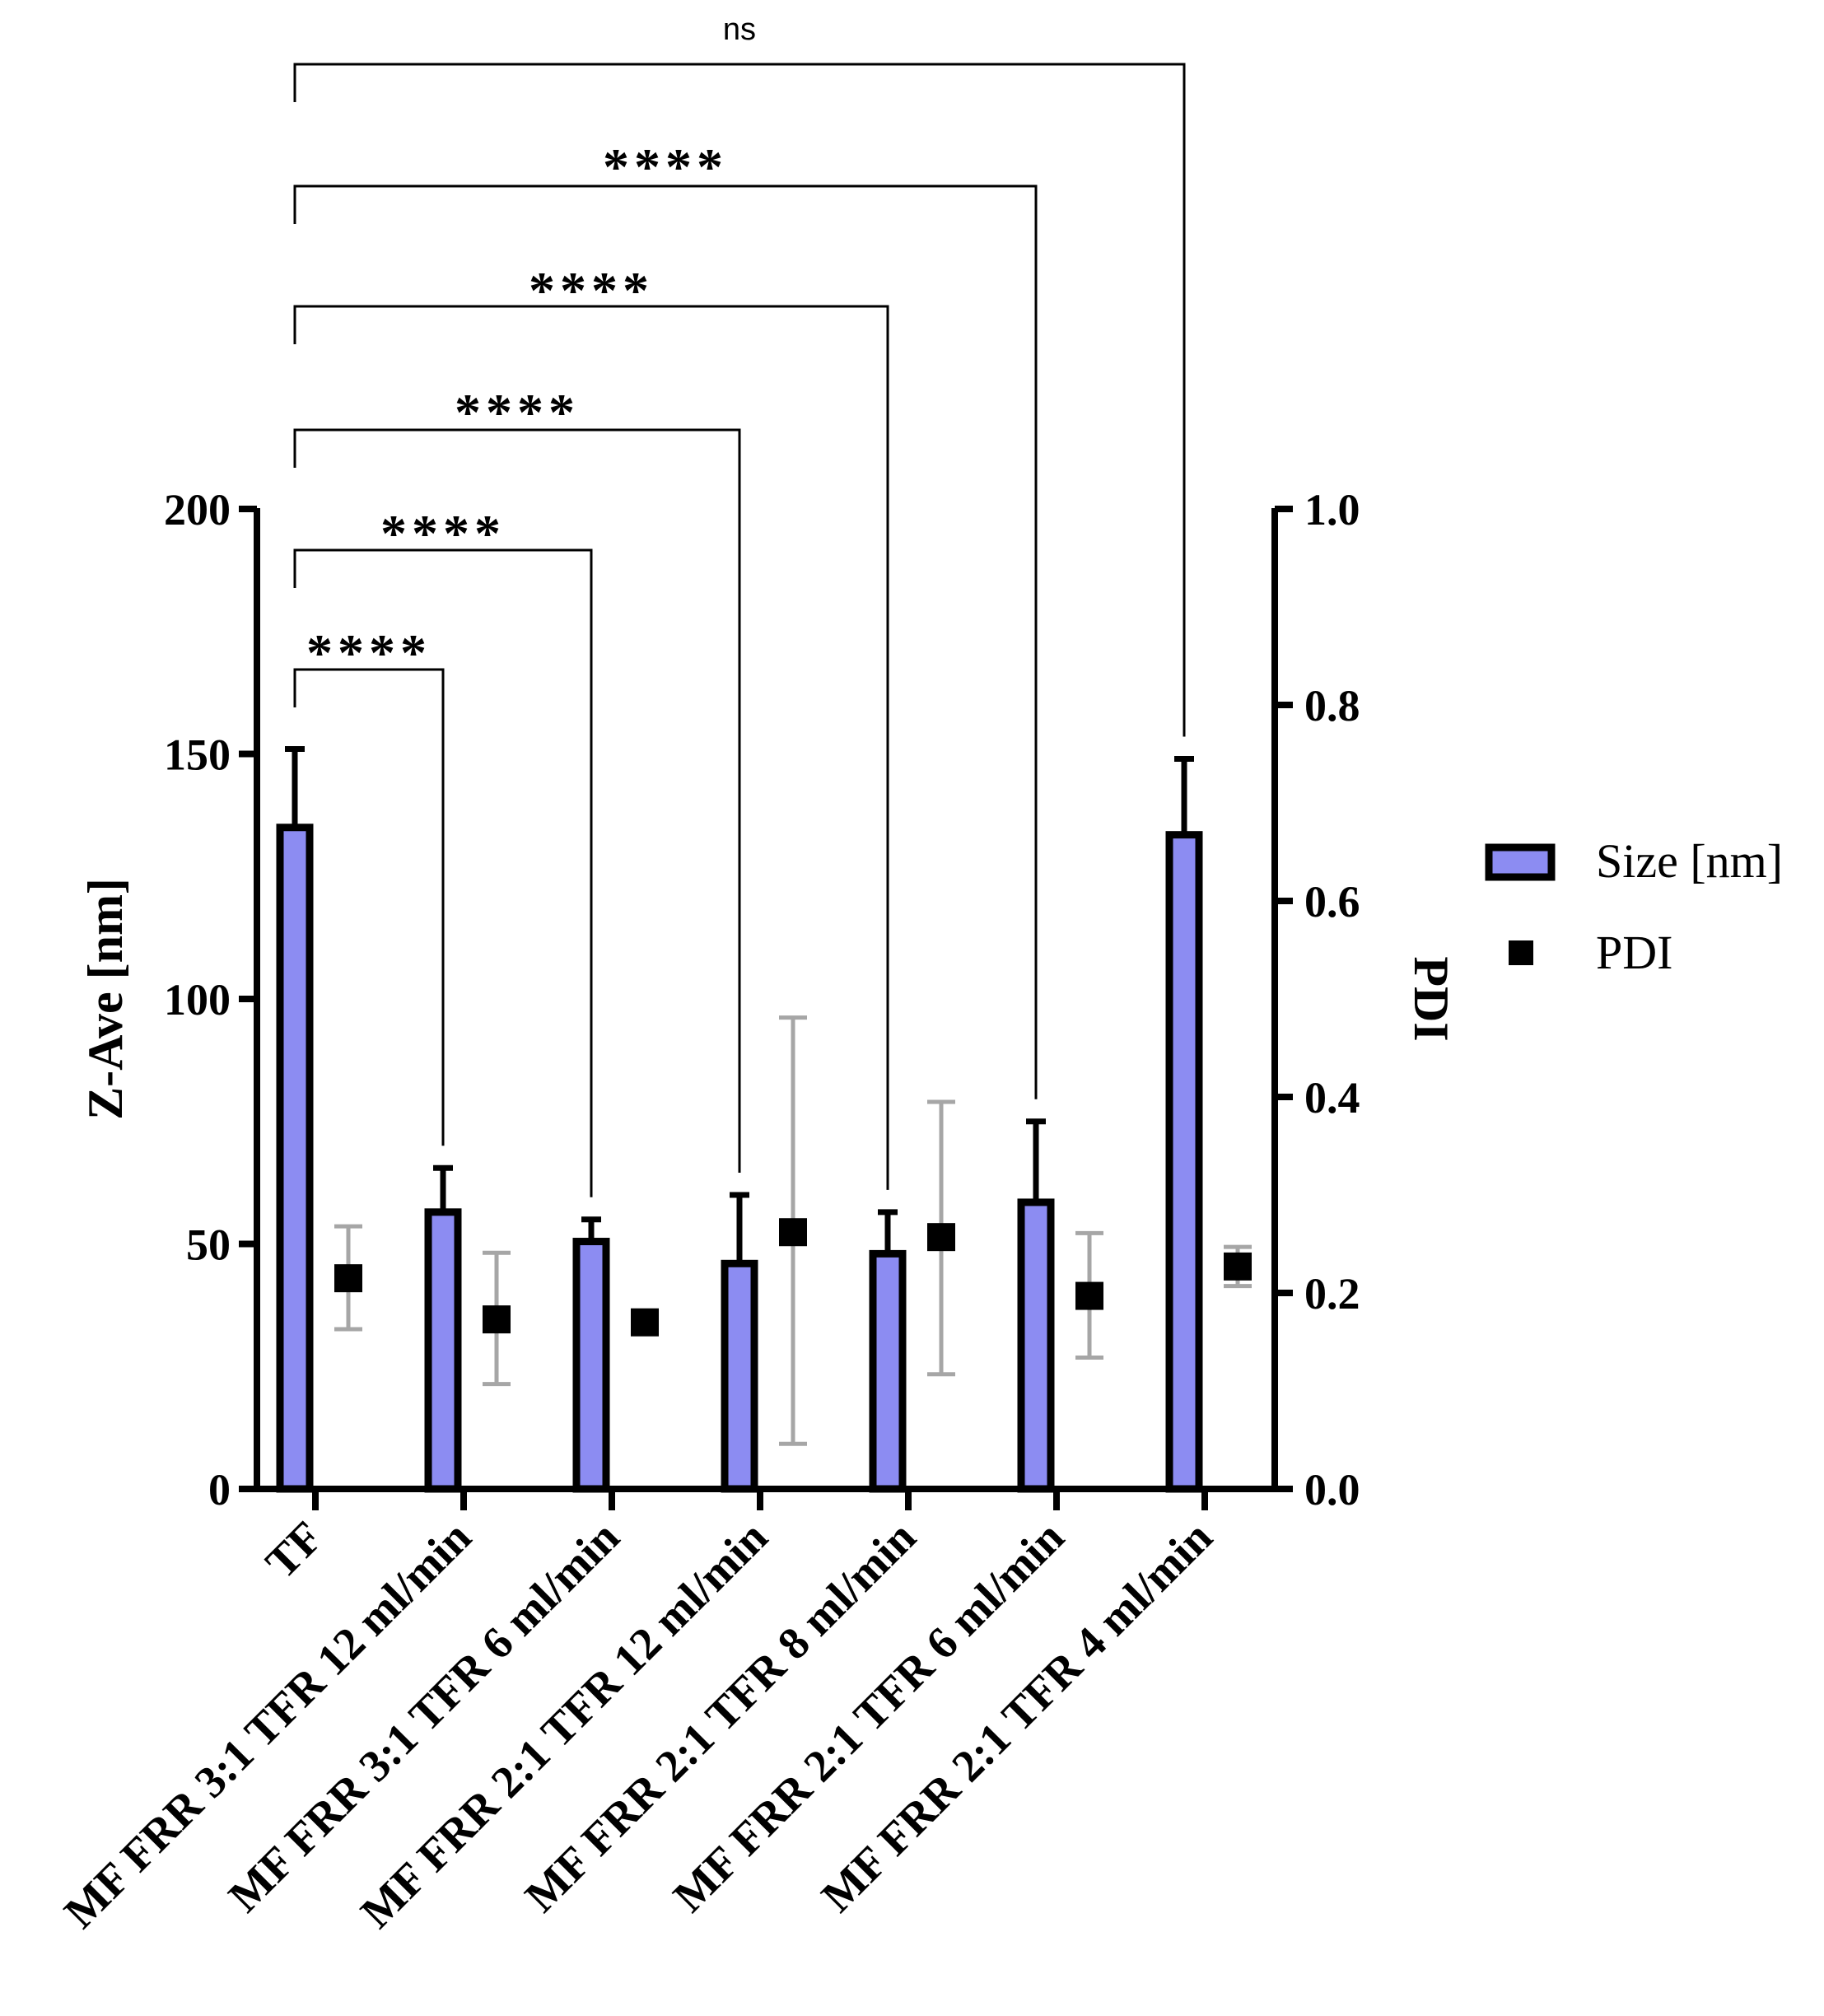  Describe the element at coordinates (739, 29) in the screenshot. I see `significance-label: ns` at that location.